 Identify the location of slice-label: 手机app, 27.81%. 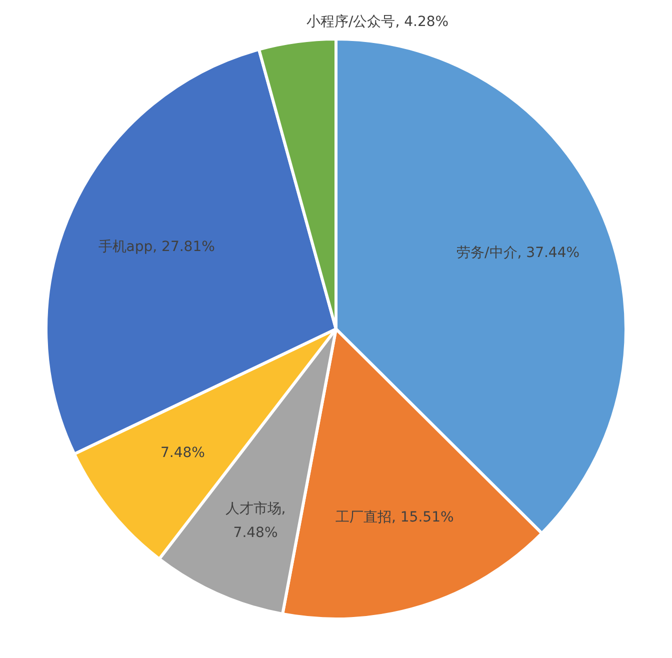
(156, 247).